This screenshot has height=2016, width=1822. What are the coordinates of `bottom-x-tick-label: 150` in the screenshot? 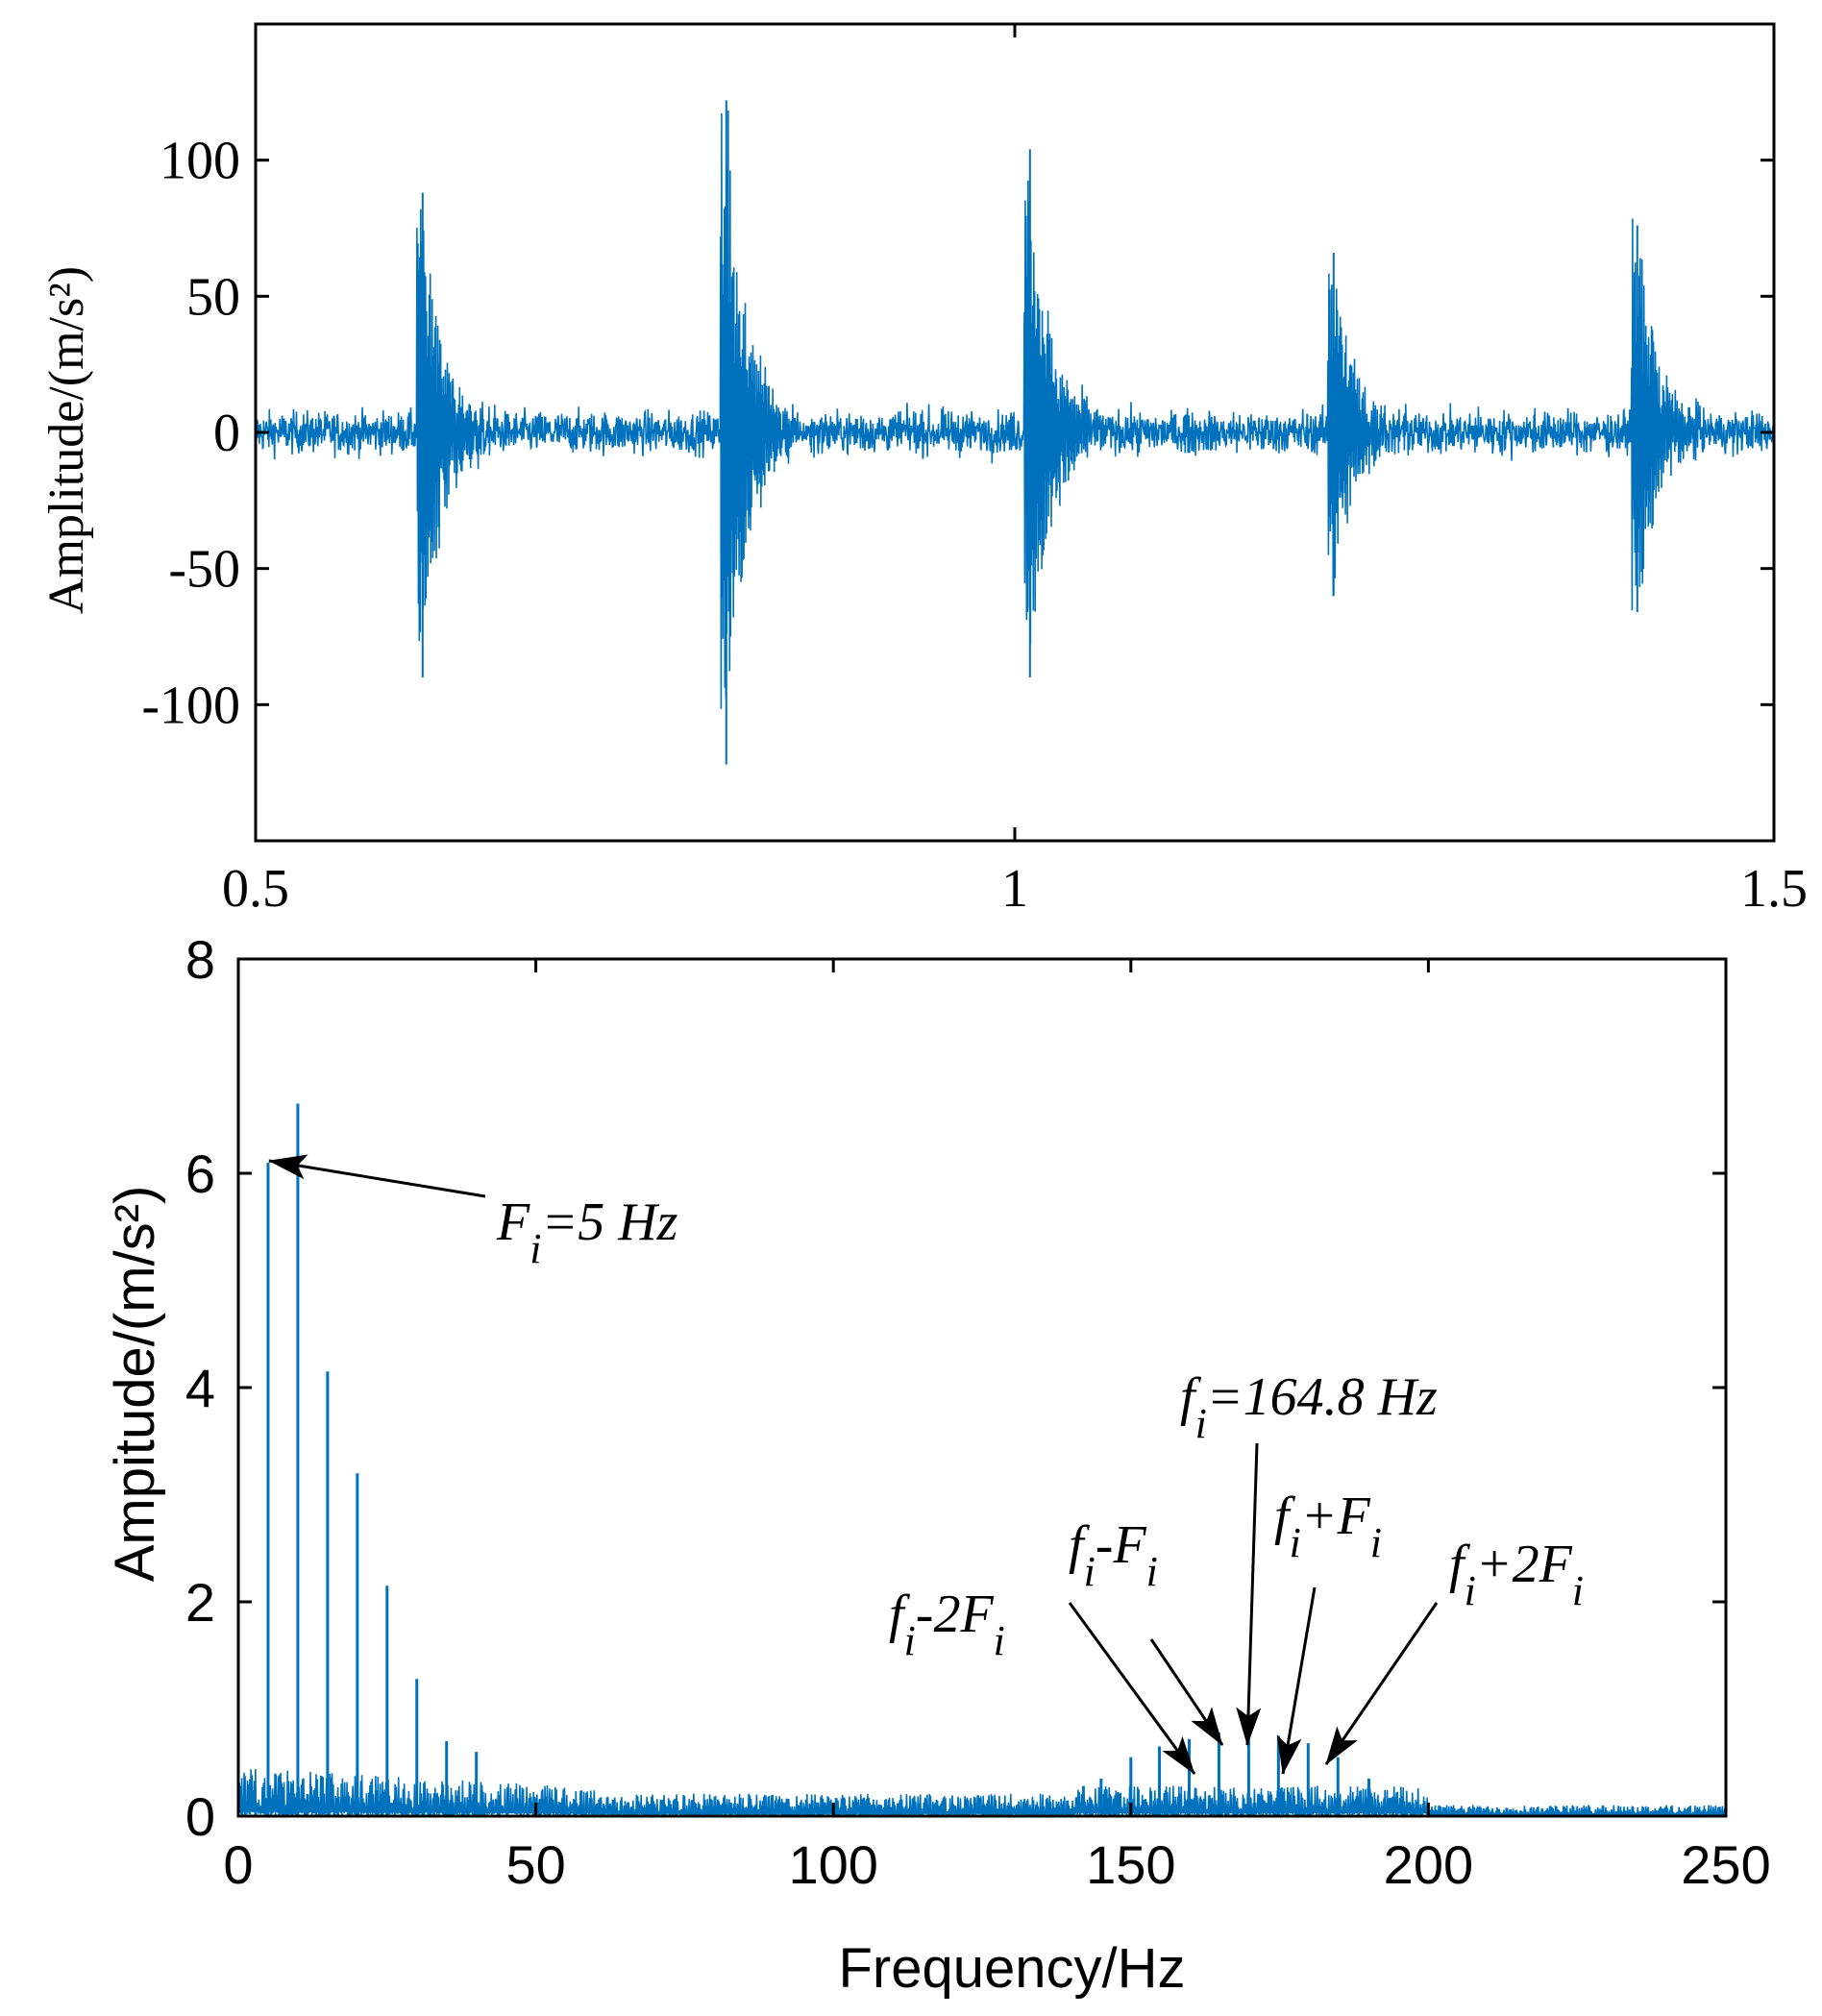 It's located at (1130, 1864).